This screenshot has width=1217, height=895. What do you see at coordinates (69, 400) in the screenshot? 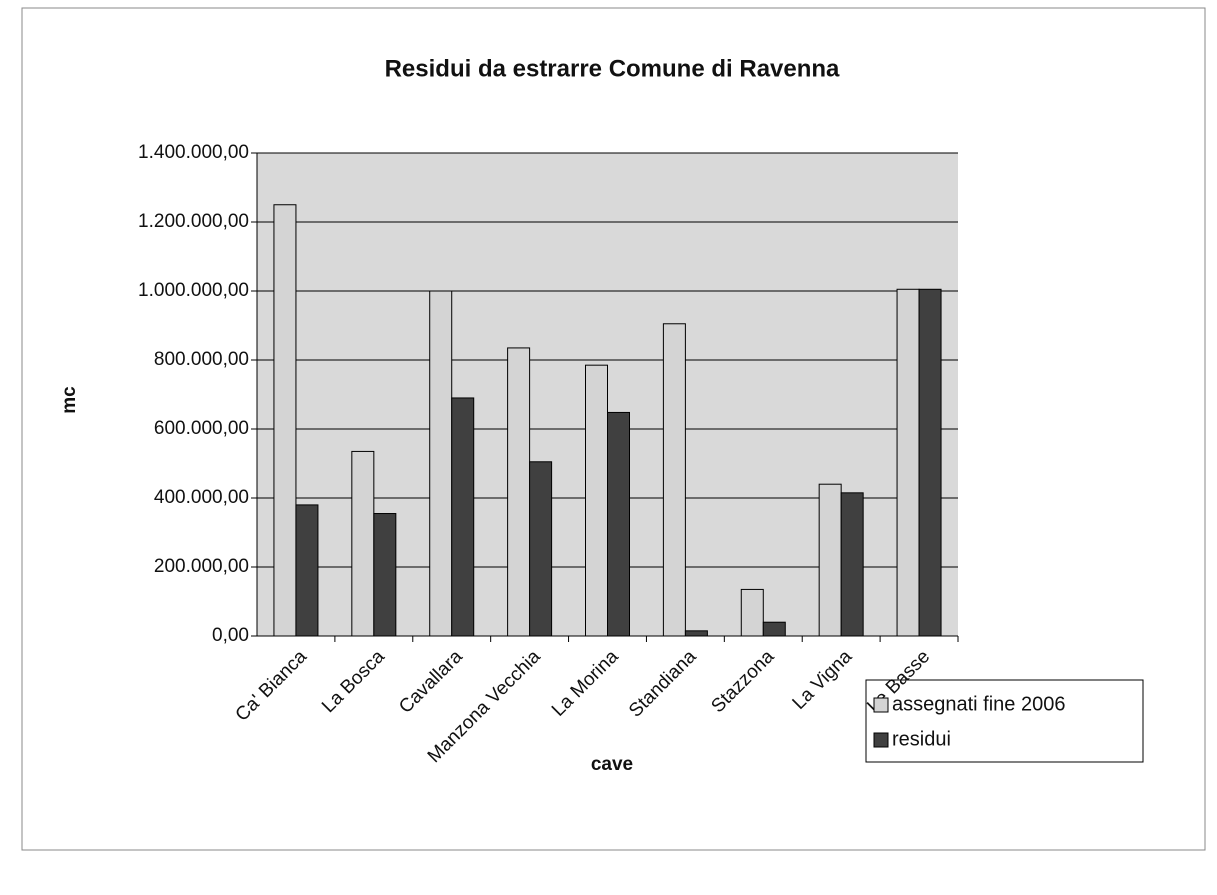
I see `y-axis-label: mc` at bounding box center [69, 400].